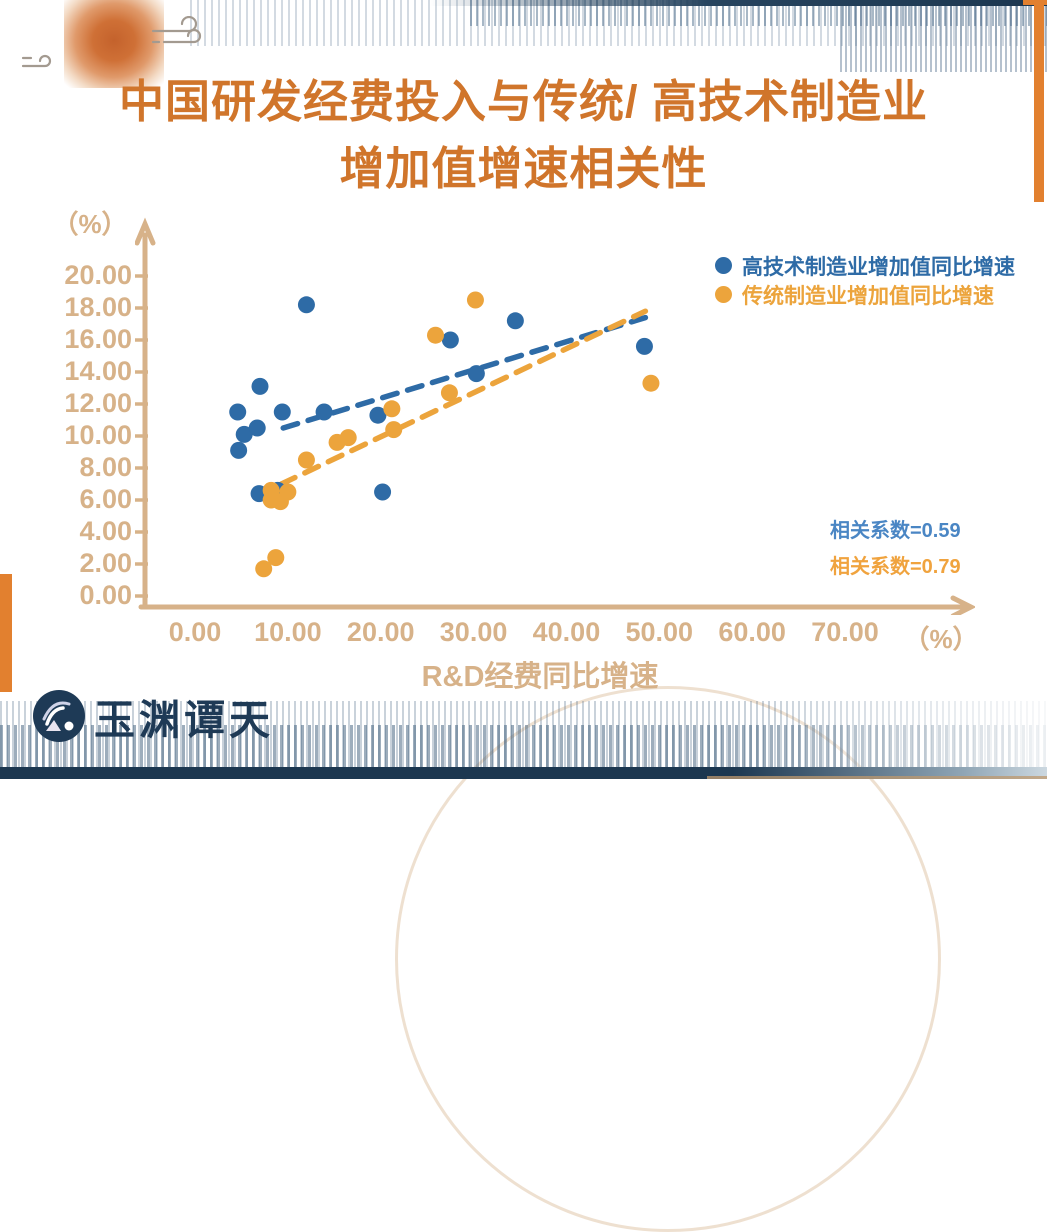 The width and height of the screenshot is (1047, 1232). What do you see at coordinates (1039, 103) in the screenshot?
I see `right-edge-orange-bar` at bounding box center [1039, 103].